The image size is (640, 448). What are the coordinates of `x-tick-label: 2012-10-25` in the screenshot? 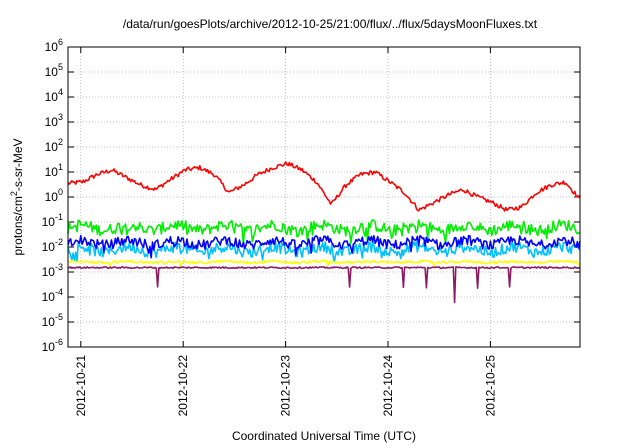 It's located at (490, 386).